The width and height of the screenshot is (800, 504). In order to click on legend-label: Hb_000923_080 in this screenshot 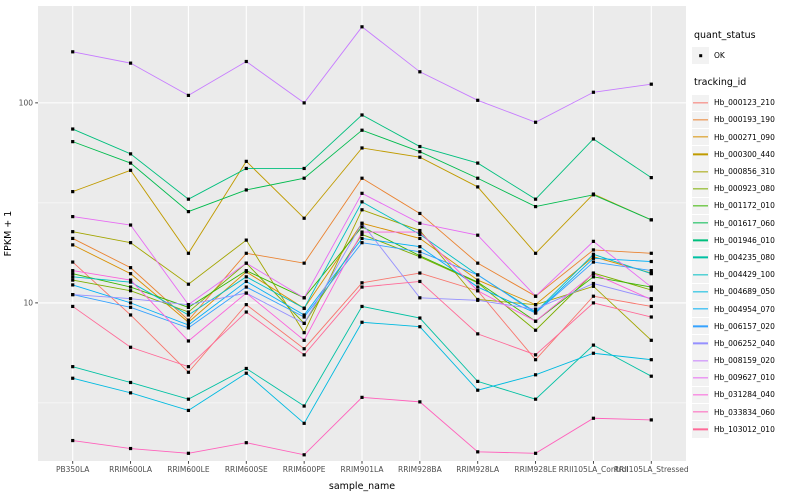, I will do `click(744, 189)`.